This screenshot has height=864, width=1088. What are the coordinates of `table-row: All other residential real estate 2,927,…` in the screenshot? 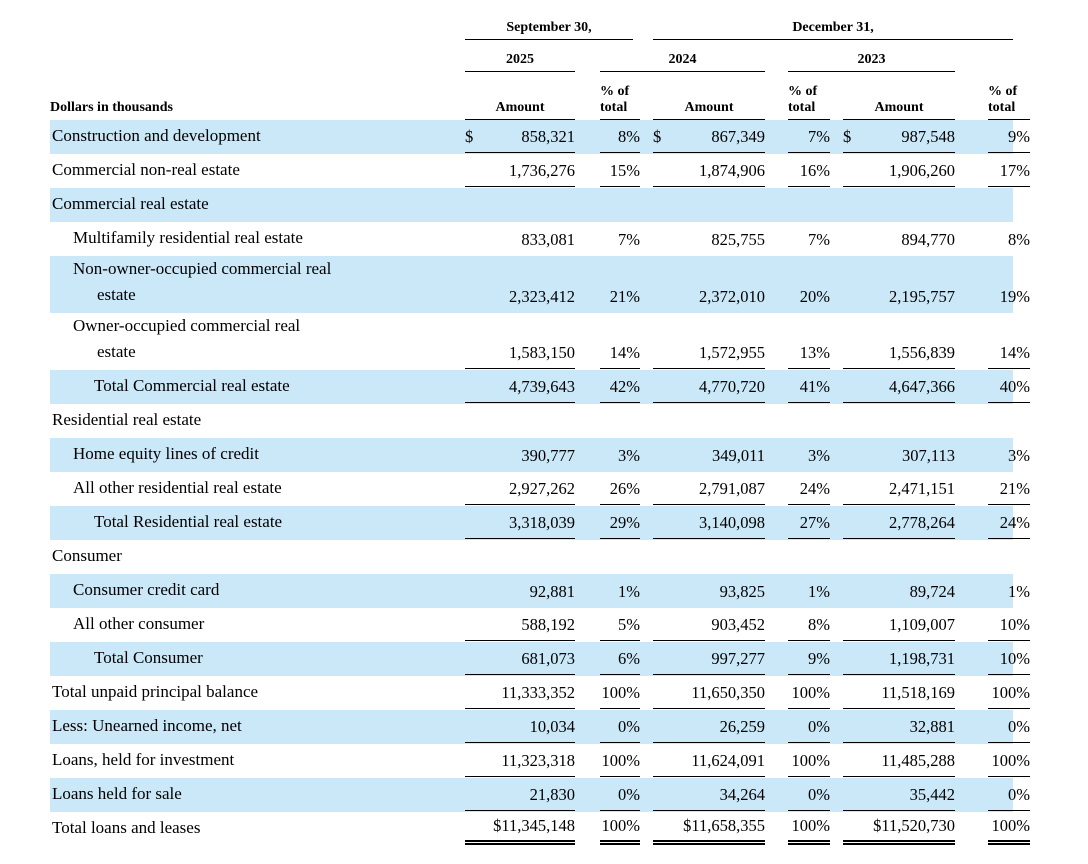 It's located at (540, 489).